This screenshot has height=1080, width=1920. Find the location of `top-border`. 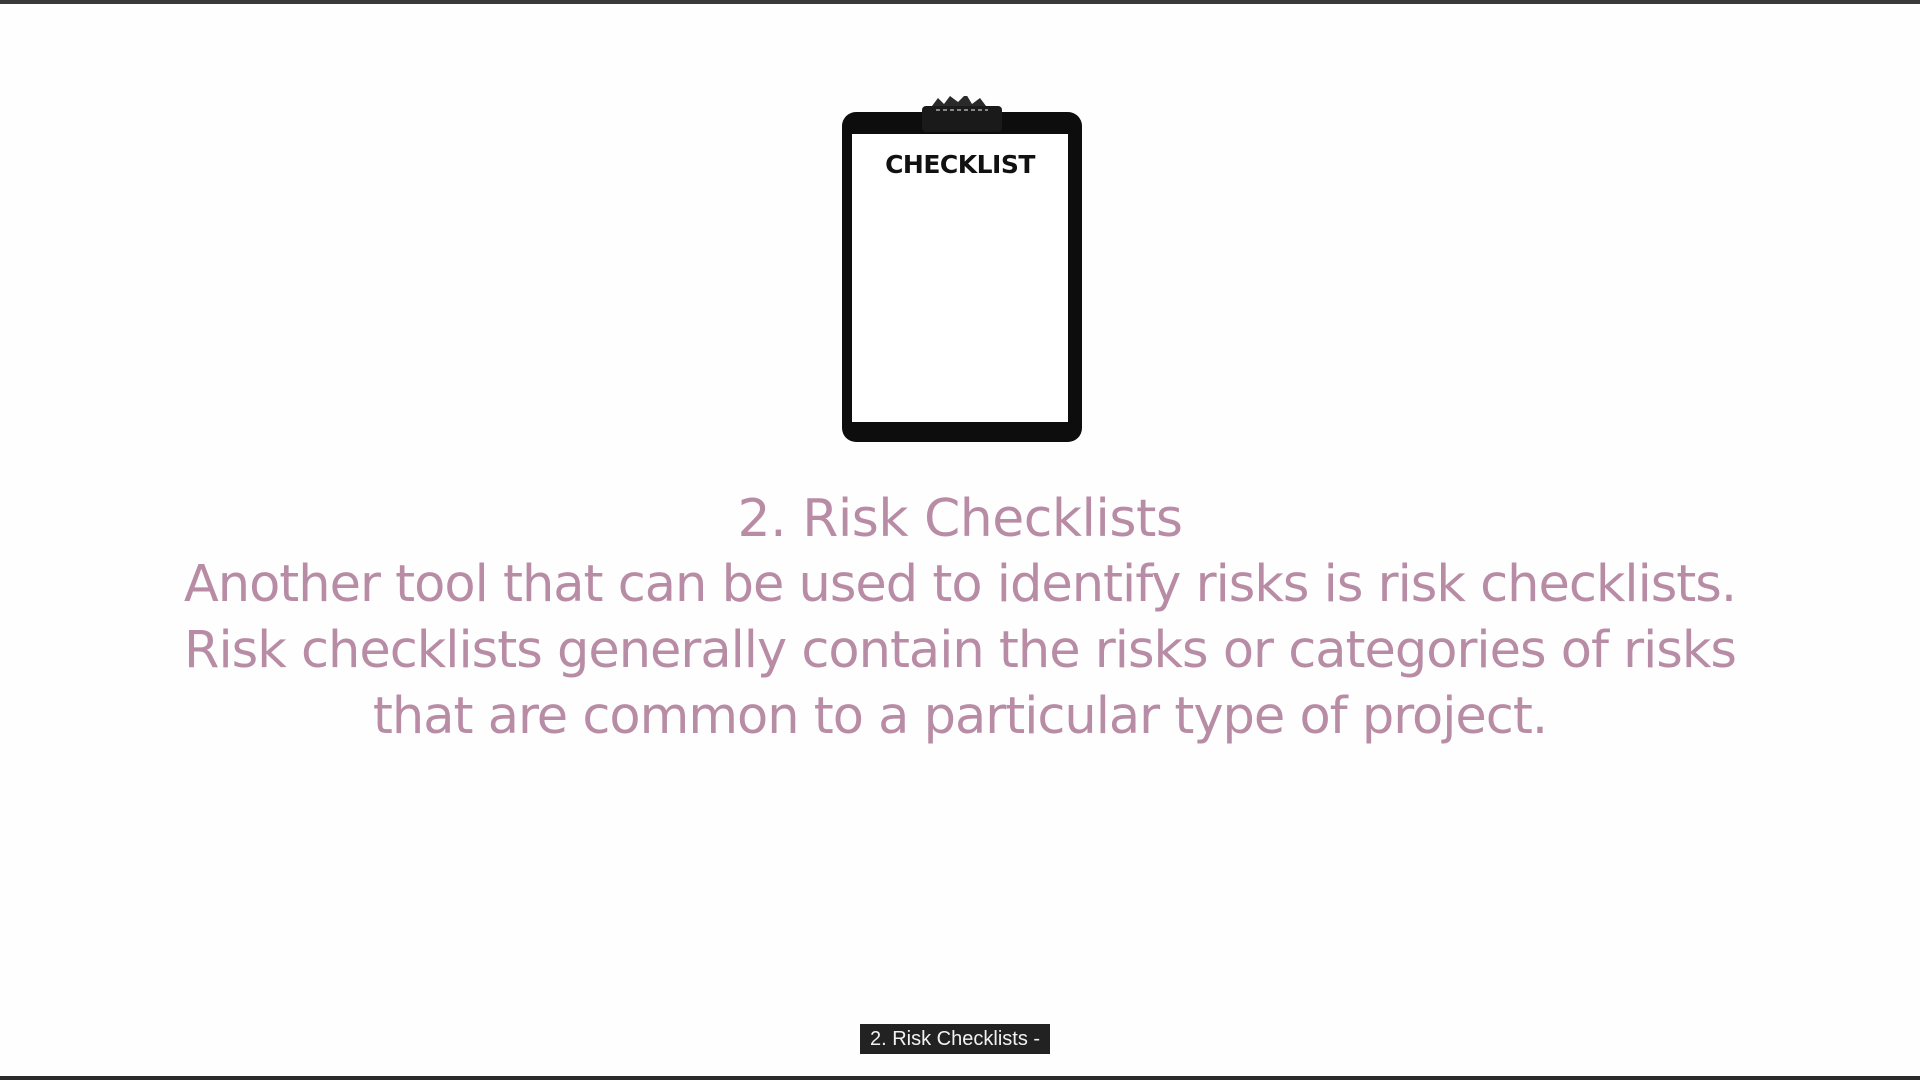

top-border is located at coordinates (960, 2).